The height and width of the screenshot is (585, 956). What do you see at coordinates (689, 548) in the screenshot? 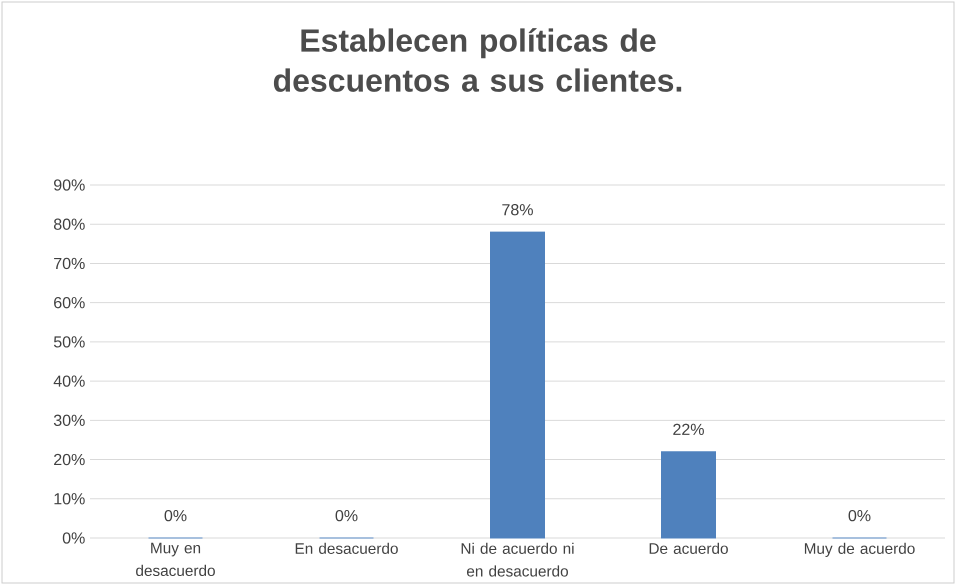
I see `x-tick-label: De acuerdo` at bounding box center [689, 548].